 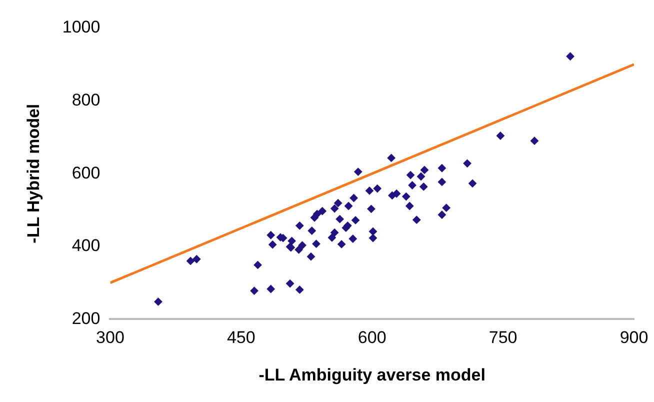 What do you see at coordinates (86, 100) in the screenshot?
I see `y-tick-label: 800` at bounding box center [86, 100].